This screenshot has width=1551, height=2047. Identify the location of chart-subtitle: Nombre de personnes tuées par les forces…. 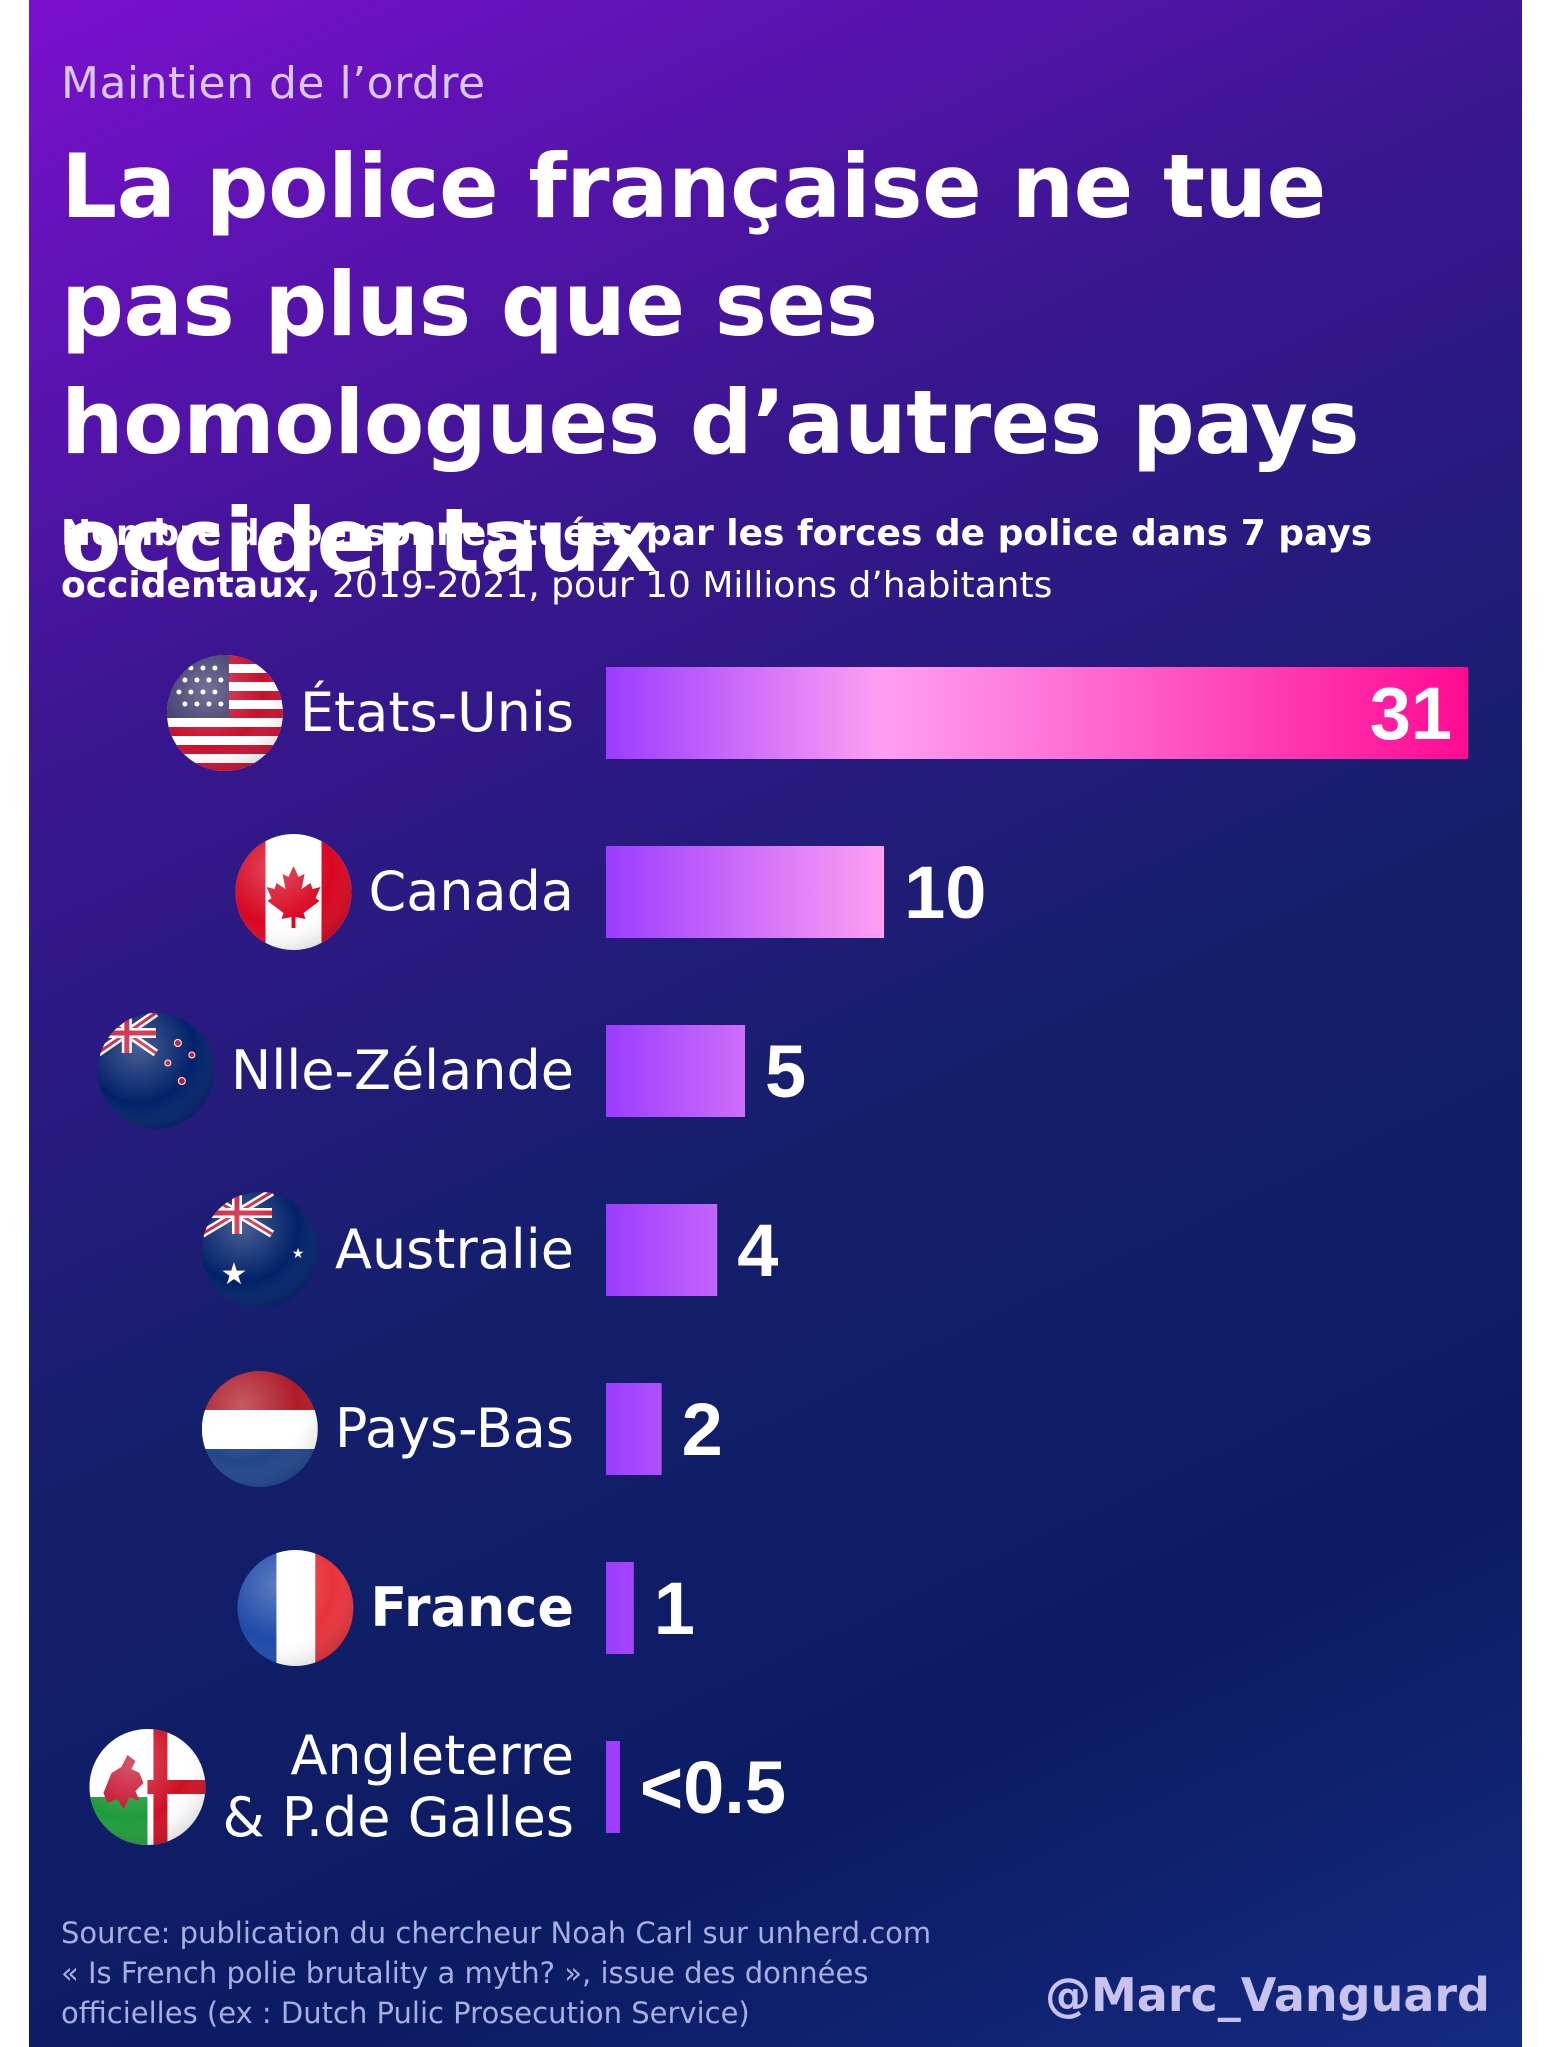
(776, 560).